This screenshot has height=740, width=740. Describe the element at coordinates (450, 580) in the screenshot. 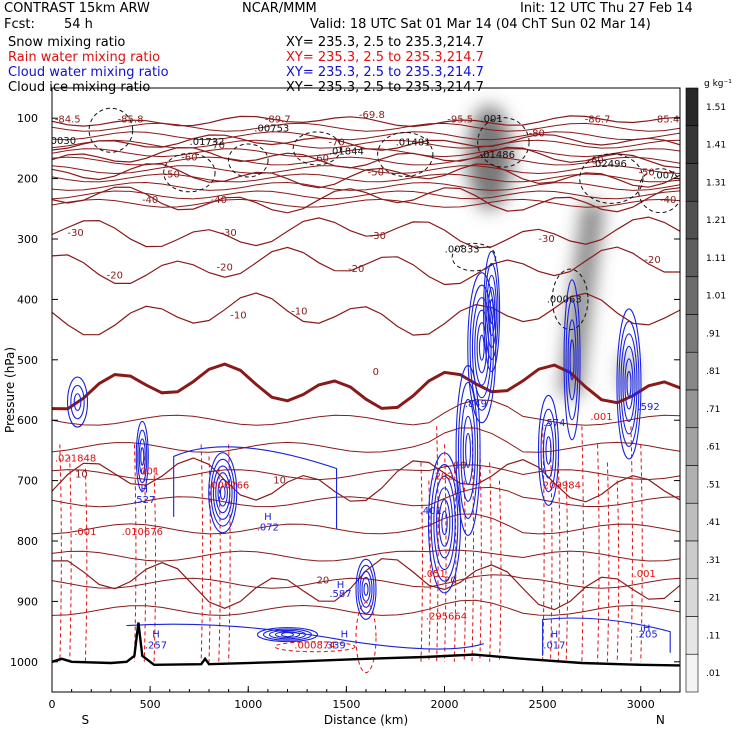

I see `temperature-label: 20` at that location.